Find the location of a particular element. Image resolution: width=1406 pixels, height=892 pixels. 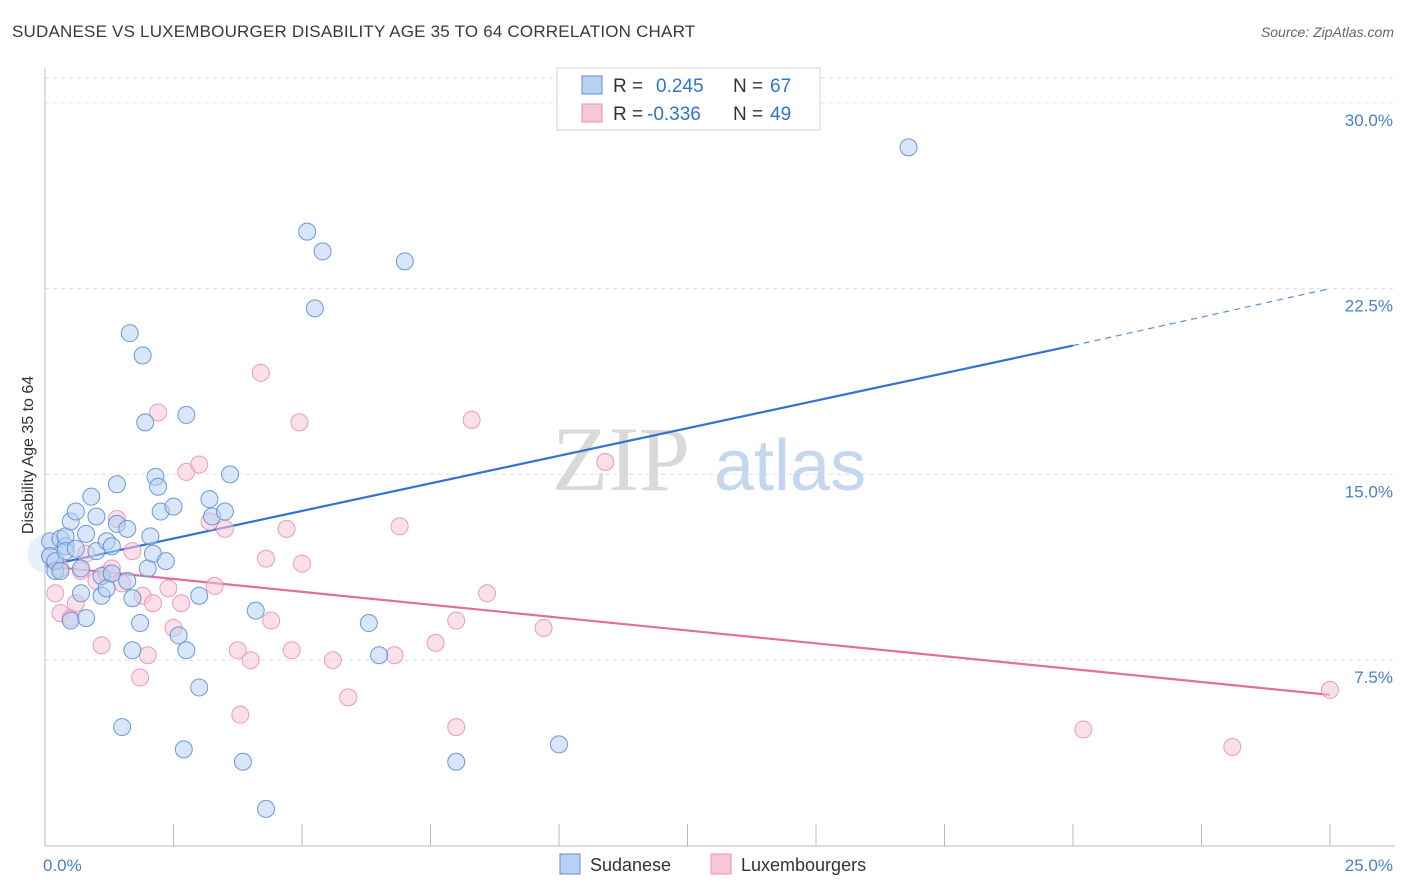

trend-line-sudanese-extension is located at coordinates (1201, 317).